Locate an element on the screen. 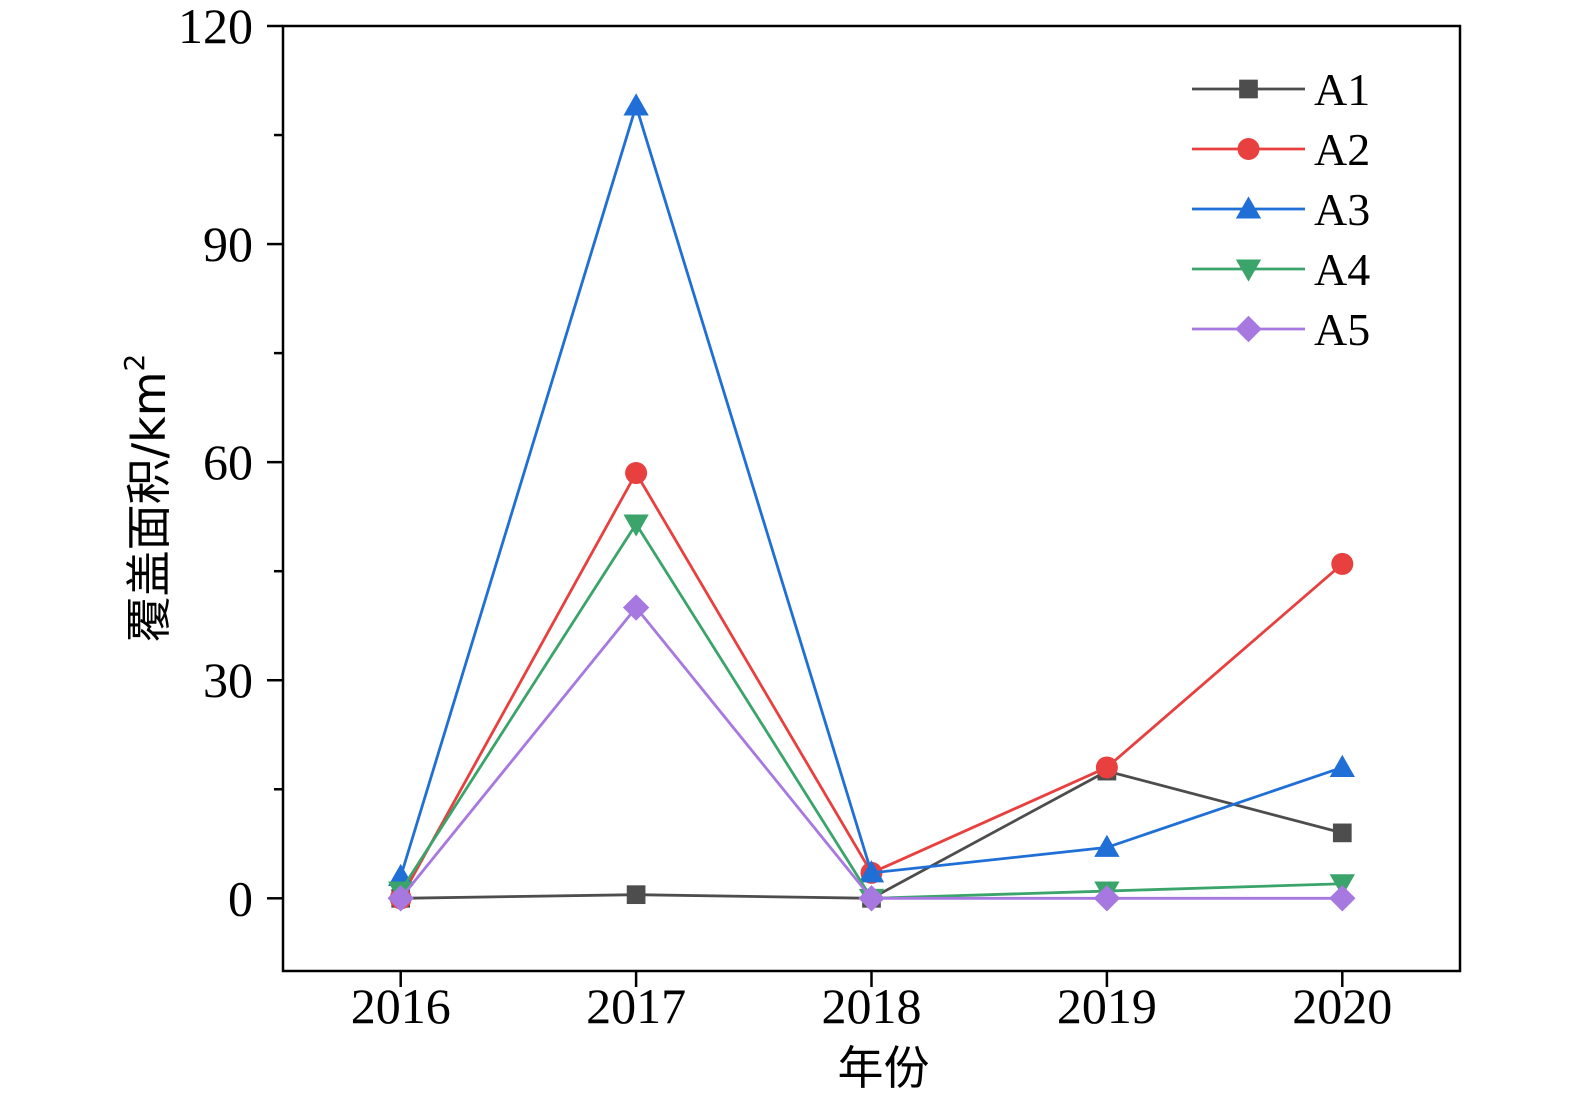 This screenshot has height=1103, width=1575. y-tick-label: 90 is located at coordinates (228, 244).